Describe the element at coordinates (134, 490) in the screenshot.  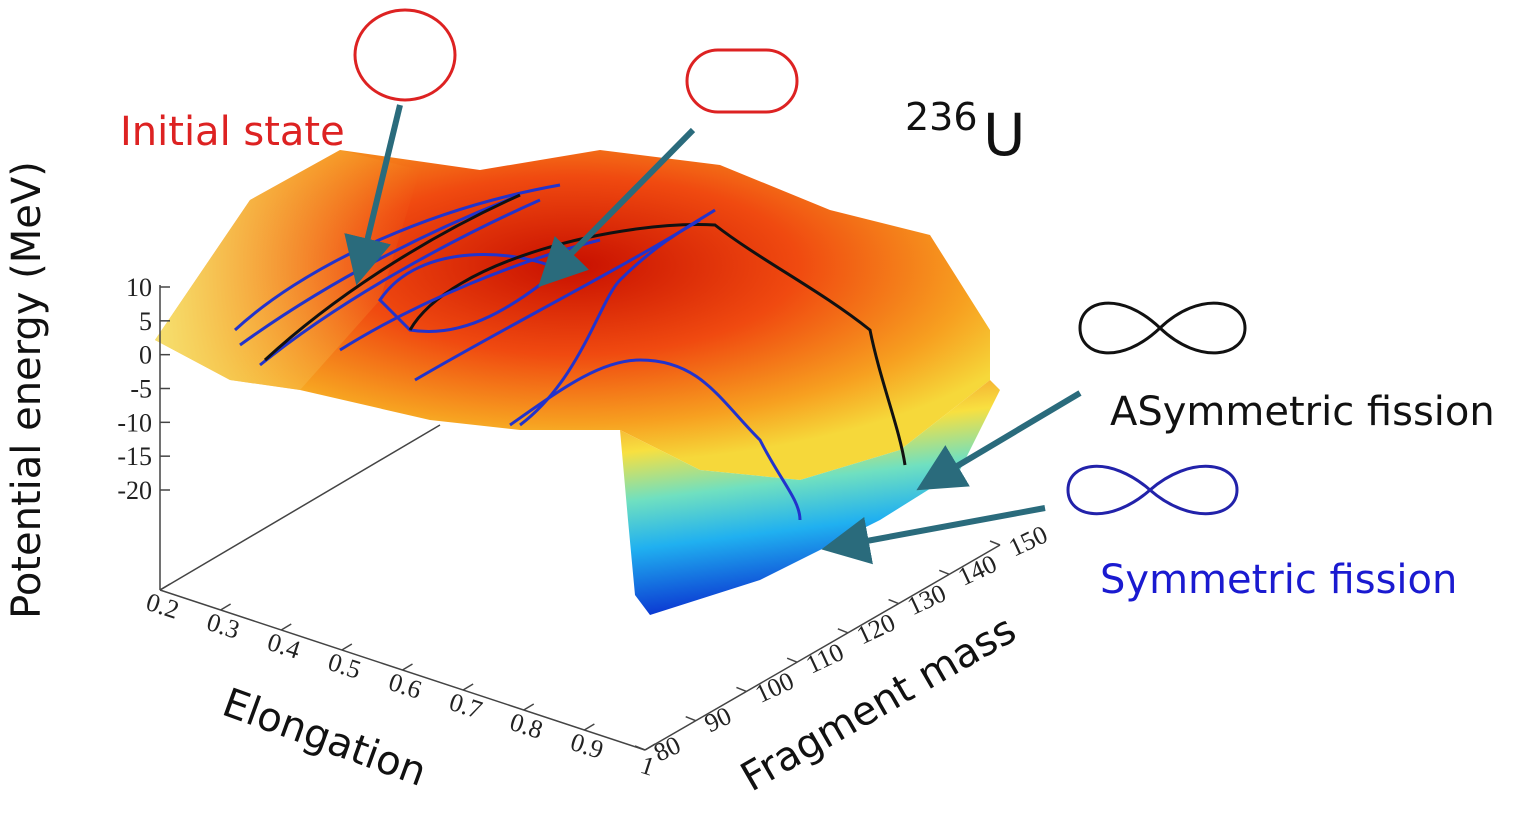
I see `z-tick-label: -20` at that location.